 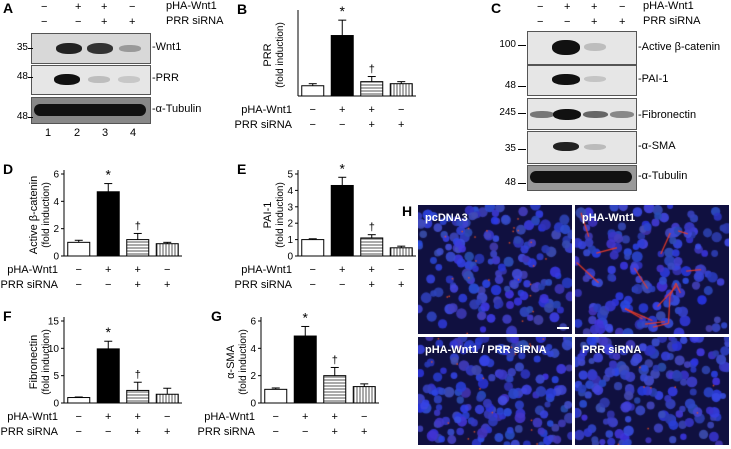 What do you see at coordinates (495, 269) in the screenshot?
I see `micrograph-pcdna3: pcDNA3` at bounding box center [495, 269].